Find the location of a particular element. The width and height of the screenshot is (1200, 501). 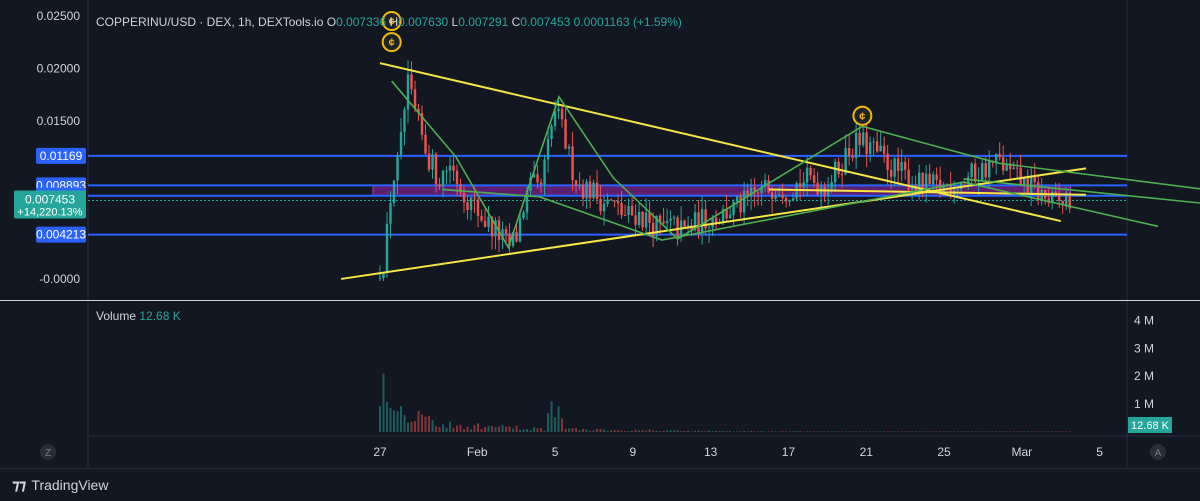

line-price-tag-label: 0.01169 is located at coordinates (61, 156).